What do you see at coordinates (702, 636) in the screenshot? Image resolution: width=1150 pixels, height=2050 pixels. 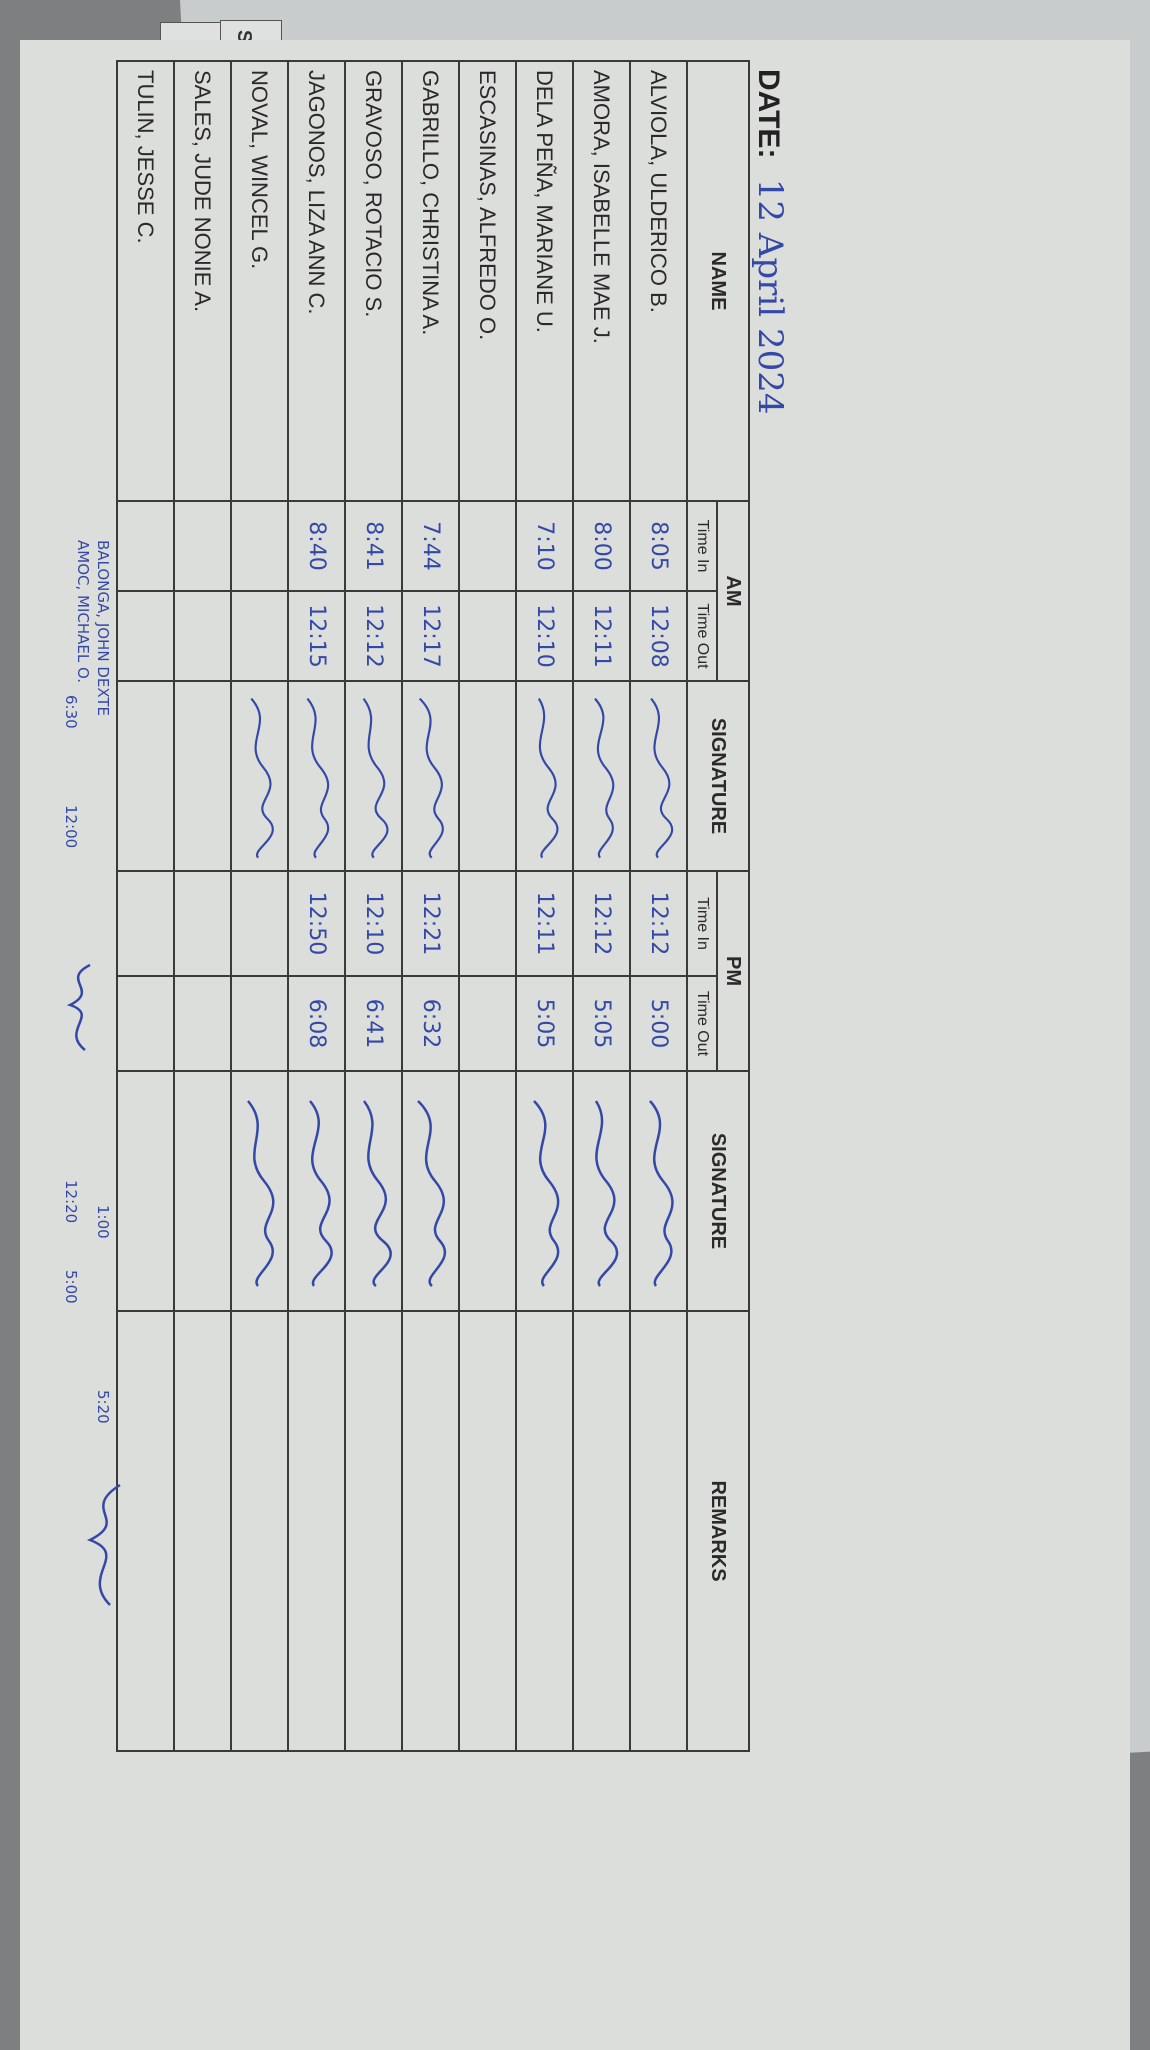 I see `header-am-time-out: Time Out` at bounding box center [702, 636].